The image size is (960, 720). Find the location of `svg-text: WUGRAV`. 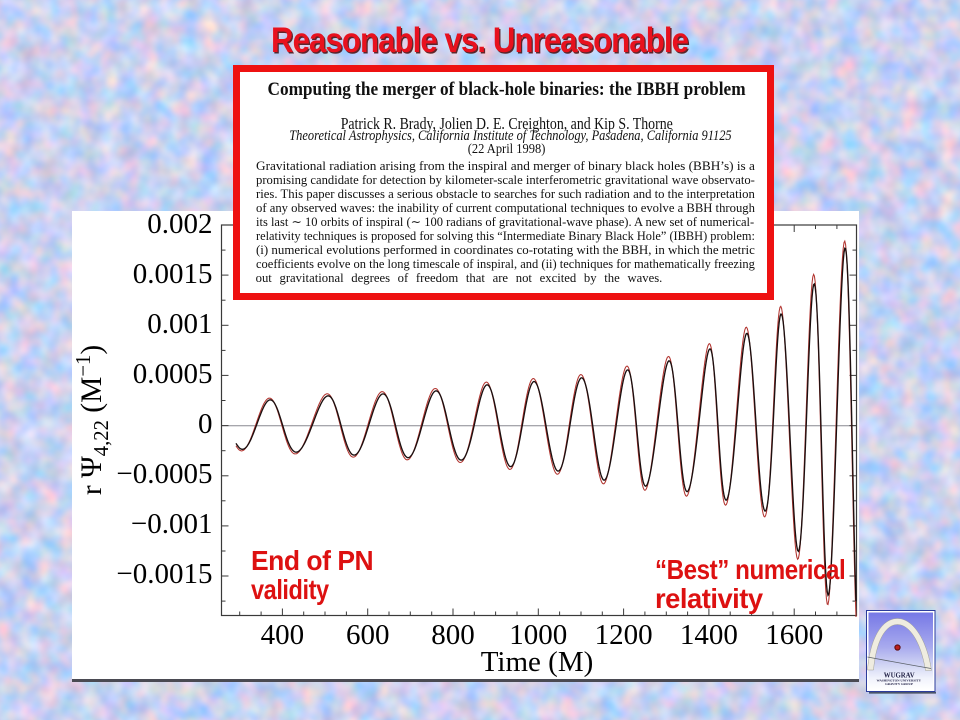

svg-text: WUGRAV is located at coordinates (899, 675).